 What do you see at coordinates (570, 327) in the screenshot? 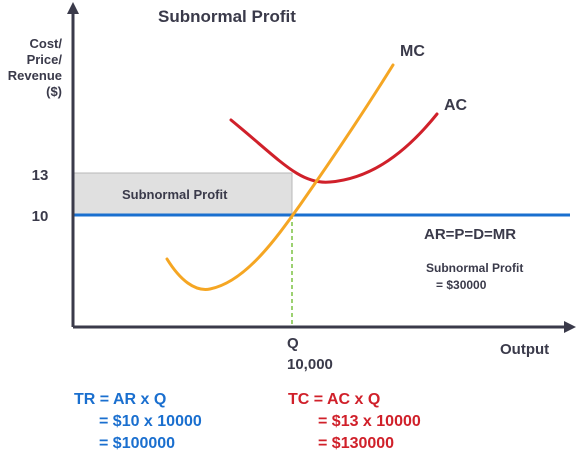
I see `x-axis-arrow-icon` at bounding box center [570, 327].